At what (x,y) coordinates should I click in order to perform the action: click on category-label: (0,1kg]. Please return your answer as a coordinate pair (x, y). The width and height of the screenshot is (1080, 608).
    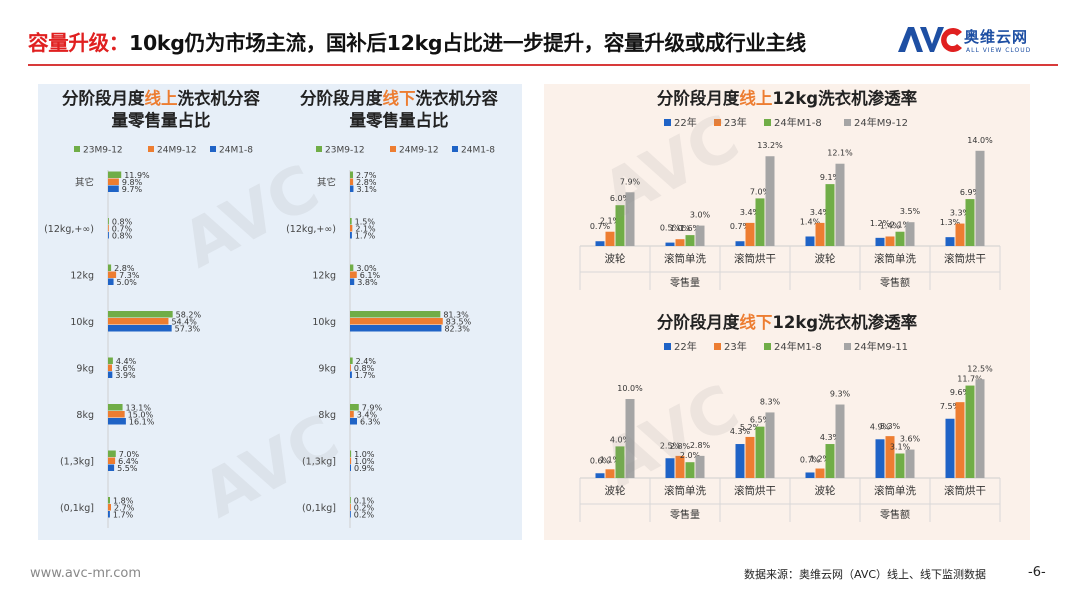
    Looking at the image, I should click on (319, 508).